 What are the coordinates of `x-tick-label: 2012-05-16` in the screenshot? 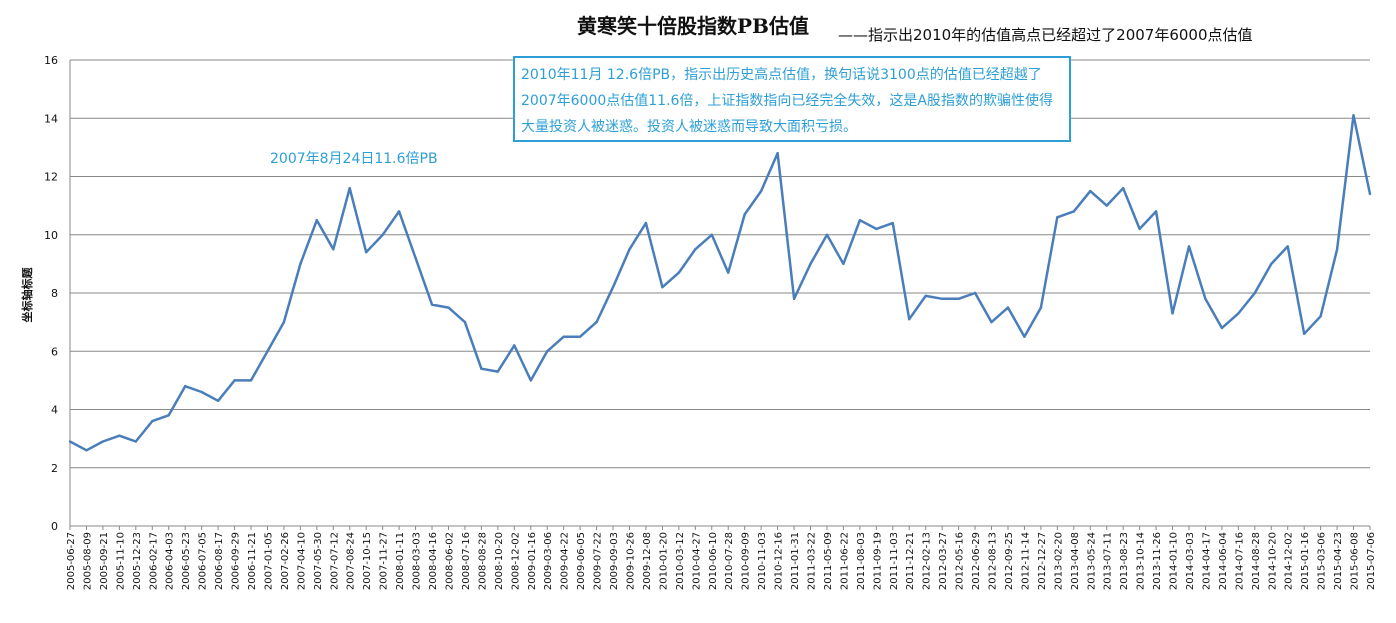 It's located at (960, 561).